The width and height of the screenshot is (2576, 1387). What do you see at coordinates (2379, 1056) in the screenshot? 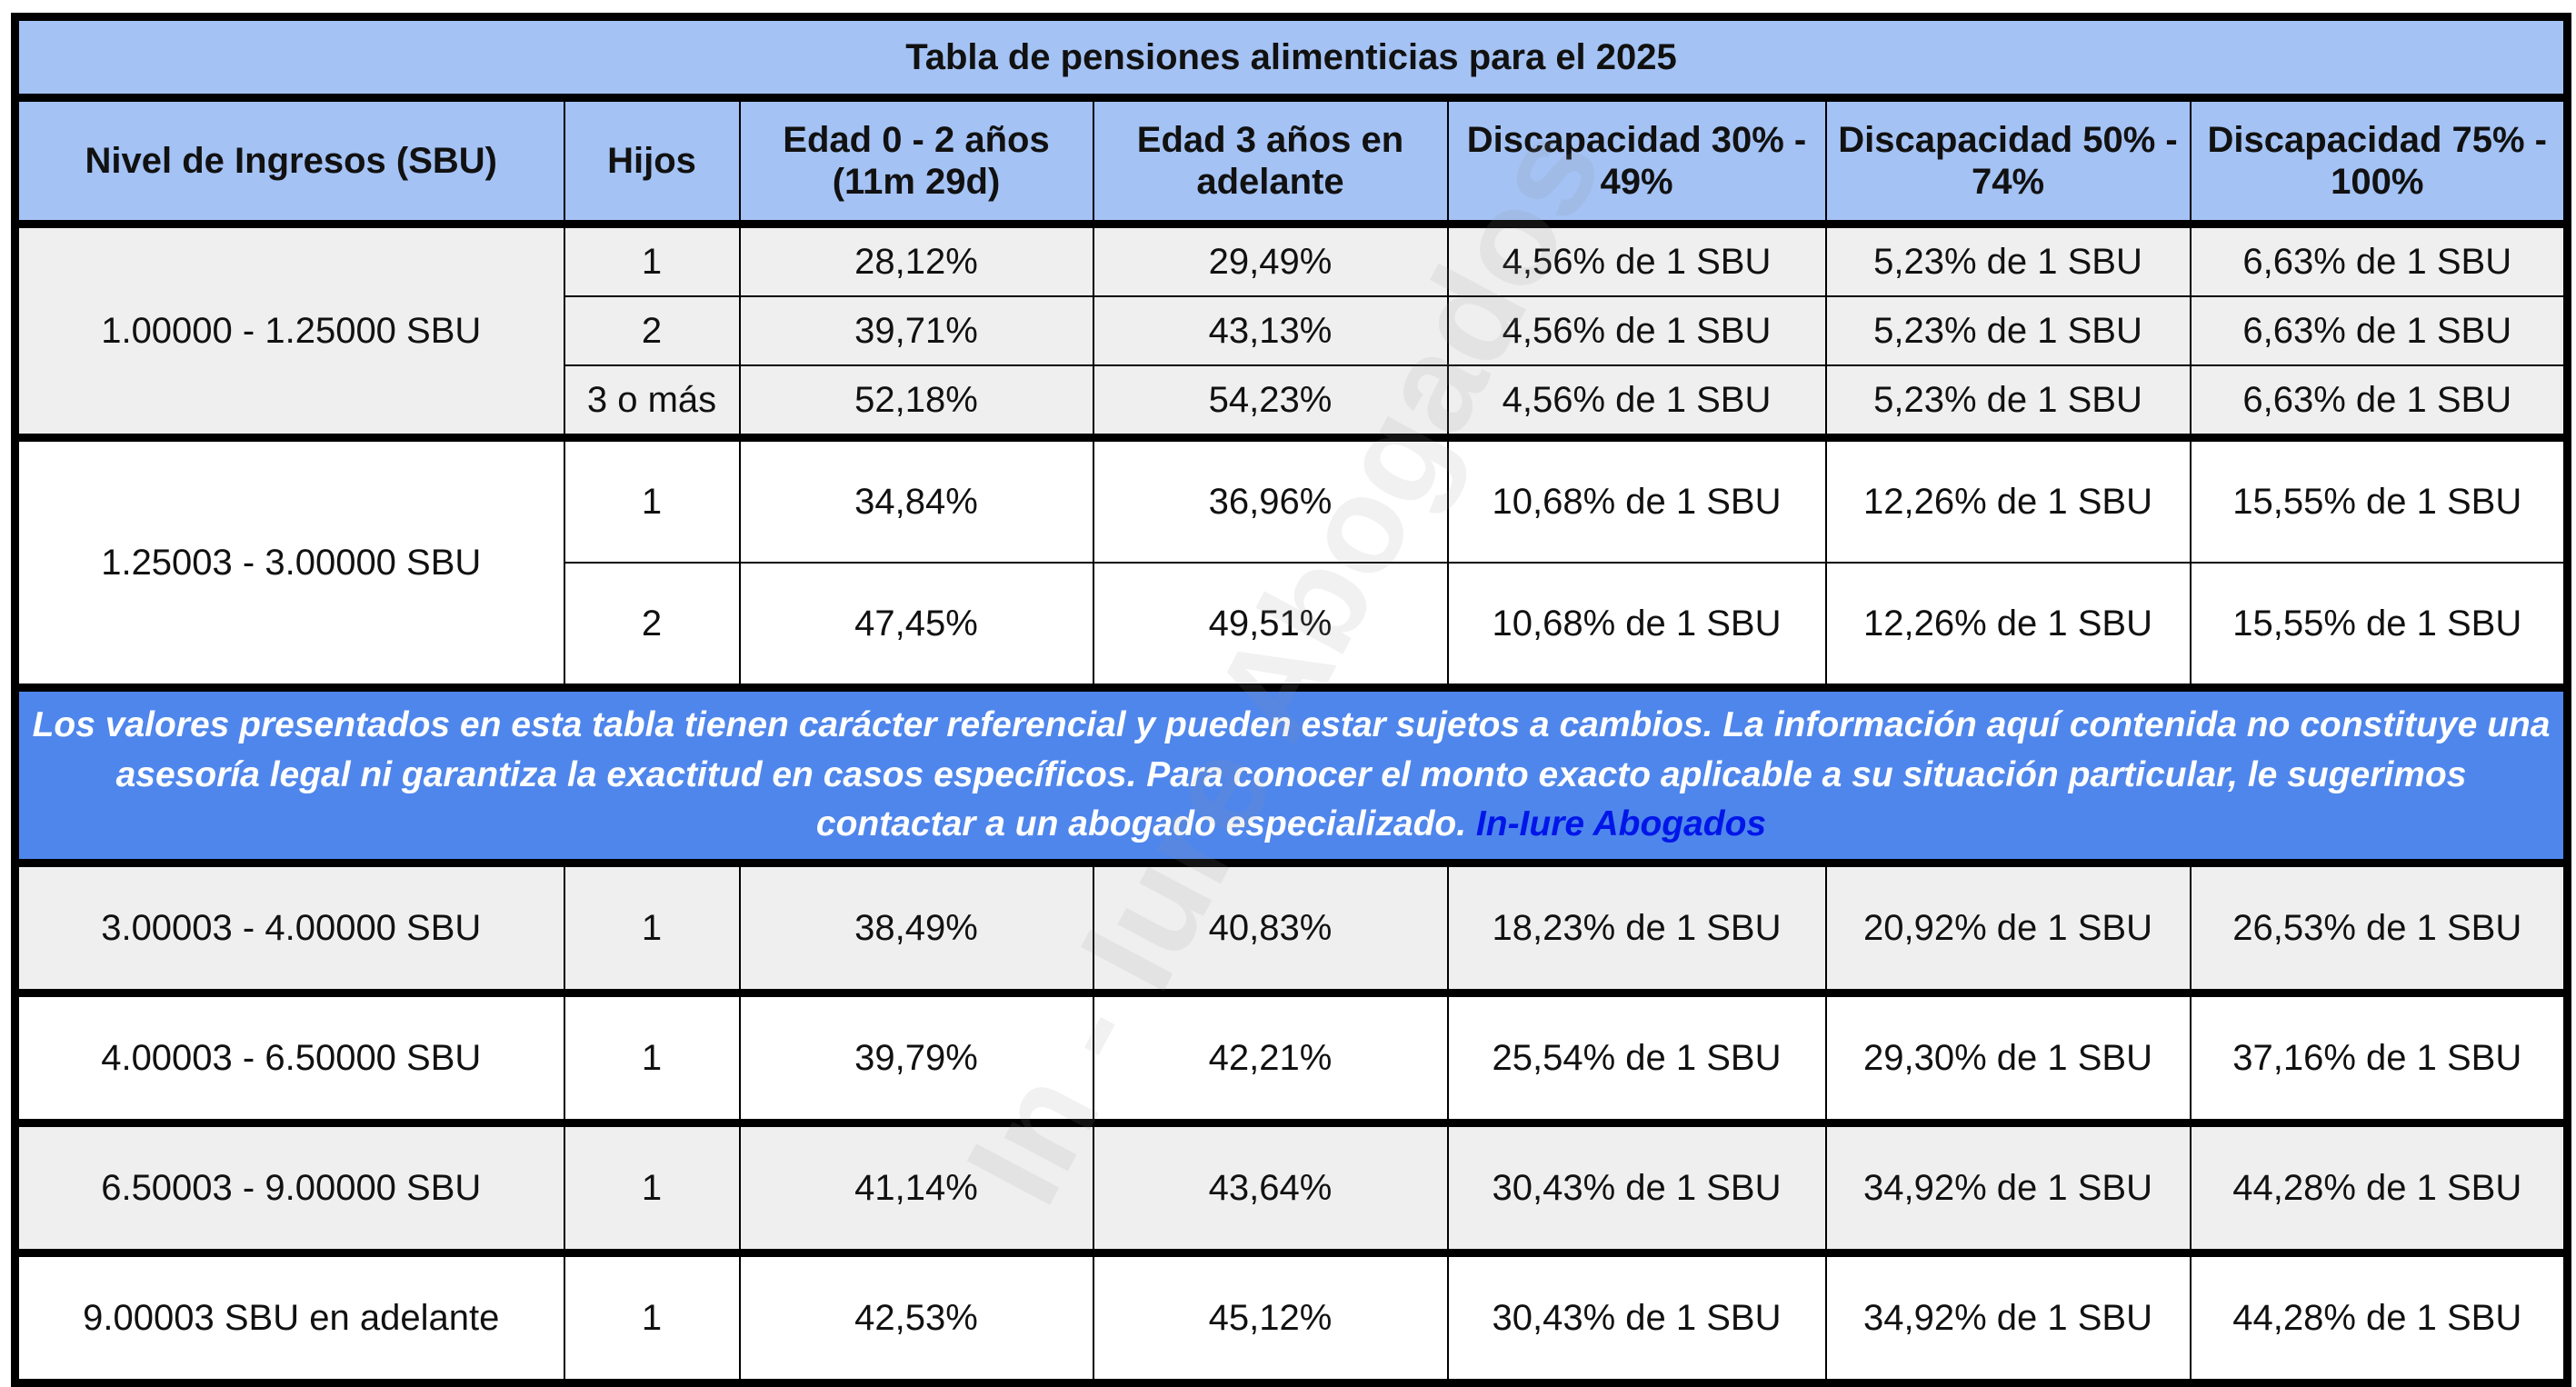
I see `table-cell: 37,16% de 1 SBU` at bounding box center [2379, 1056].